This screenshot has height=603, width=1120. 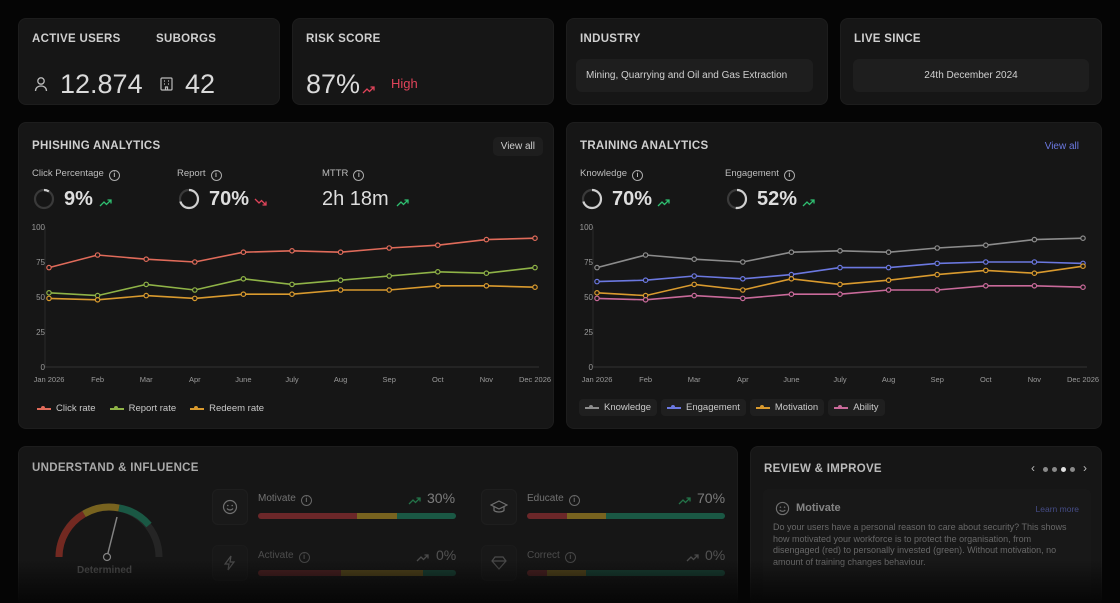 What do you see at coordinates (856, 407) in the screenshot?
I see `legend-item-ability: Ability` at bounding box center [856, 407].